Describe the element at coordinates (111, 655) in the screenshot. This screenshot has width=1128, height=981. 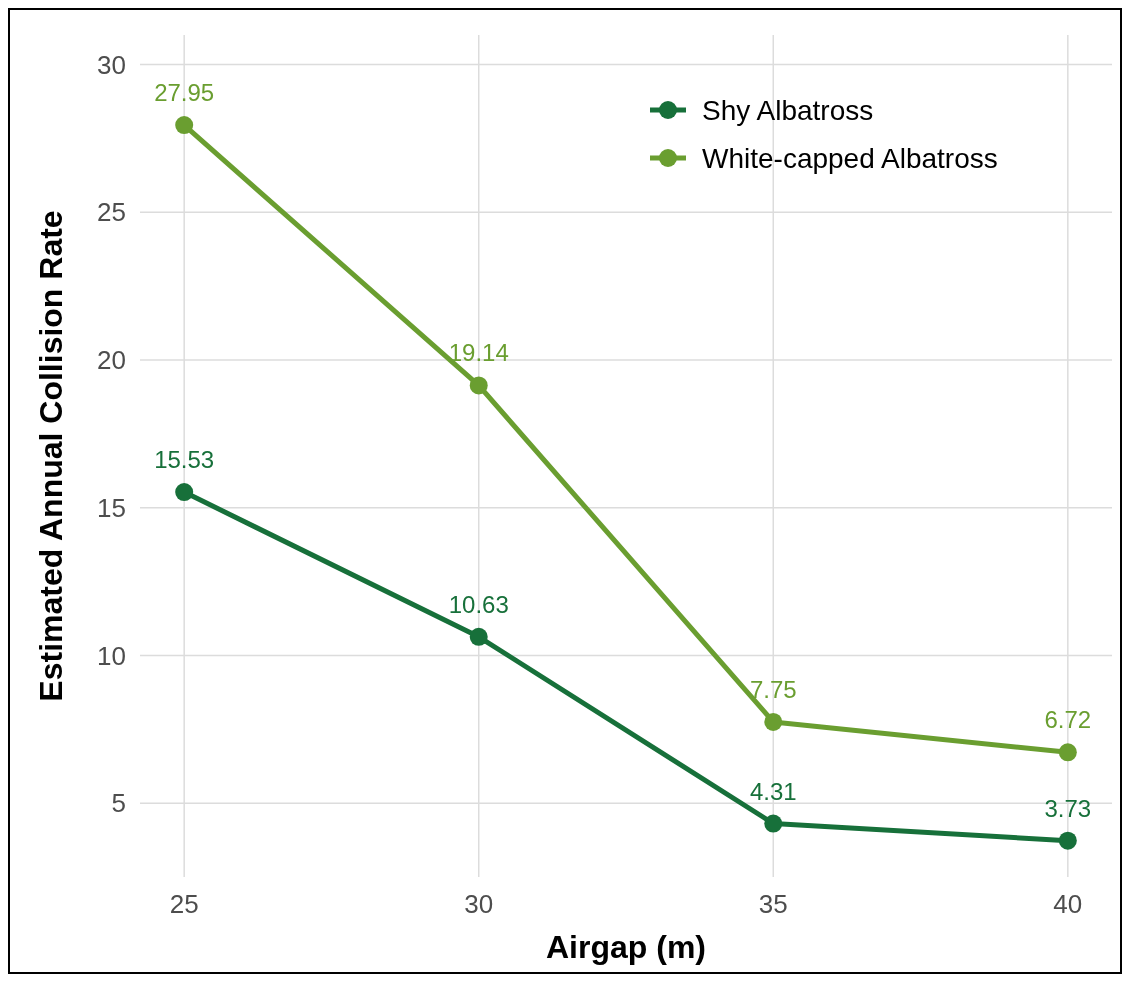
I see `y-tick-label: 10` at that location.